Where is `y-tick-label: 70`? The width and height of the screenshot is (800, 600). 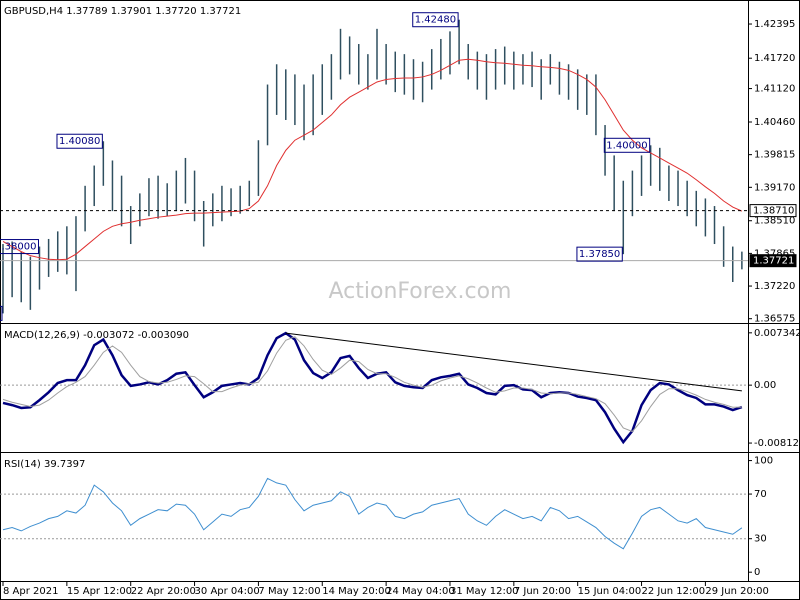 y-tick-label: 70 is located at coordinates (760, 494).